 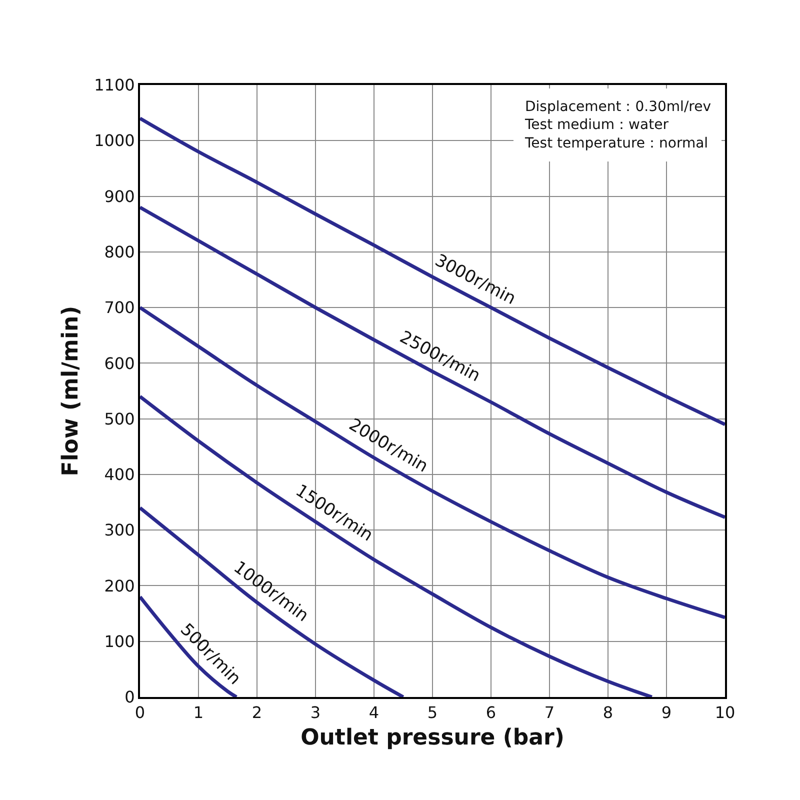 I want to click on annotation: Displacement：0.30ml/rev Test medium：water Test temperature：normal, so click(x=618, y=125).